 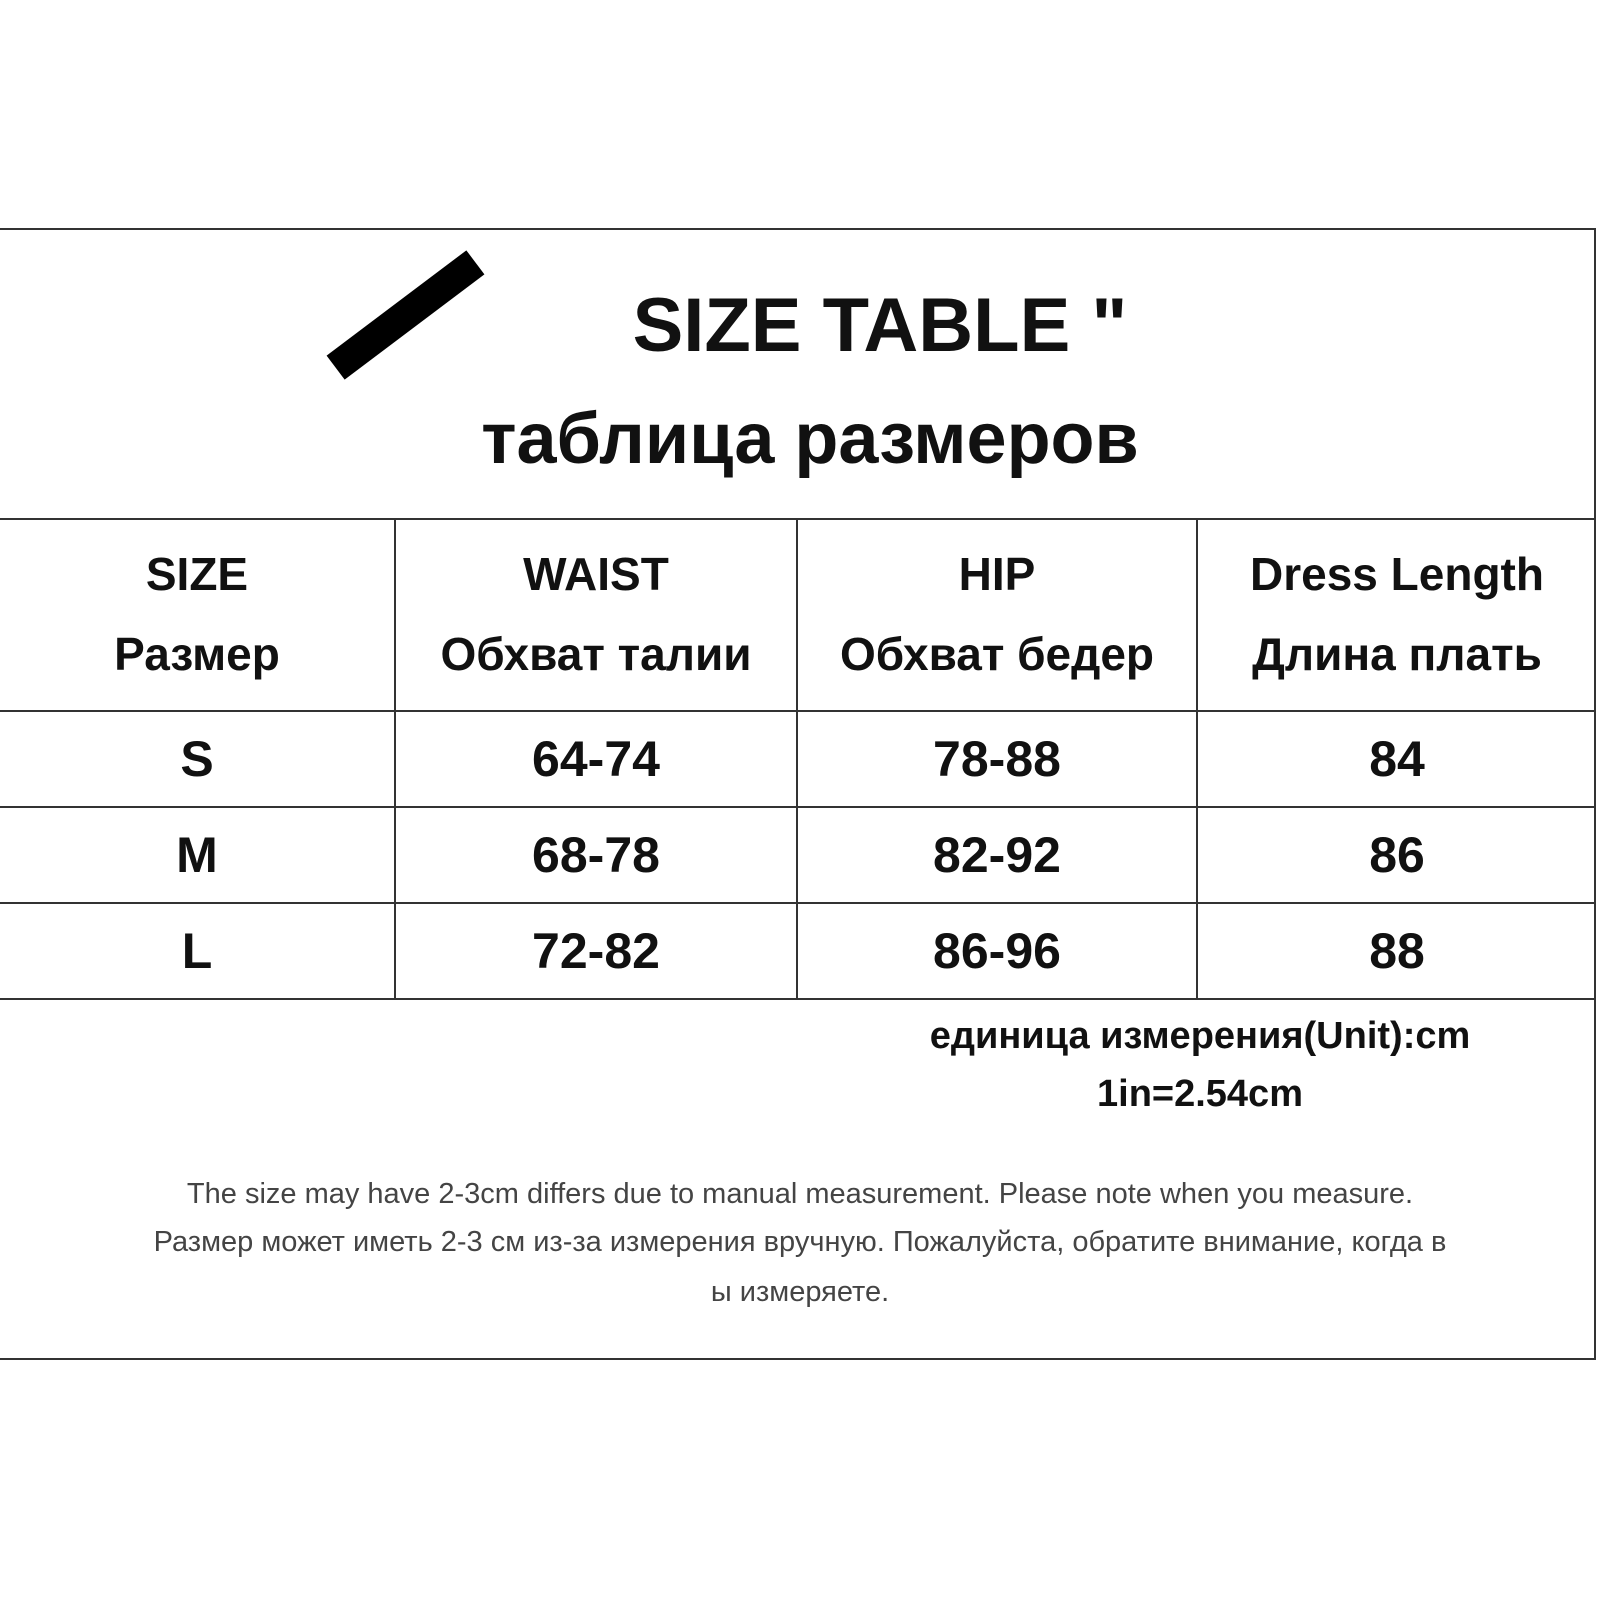 I want to click on table-cell: 82-92, so click(x=998, y=856).